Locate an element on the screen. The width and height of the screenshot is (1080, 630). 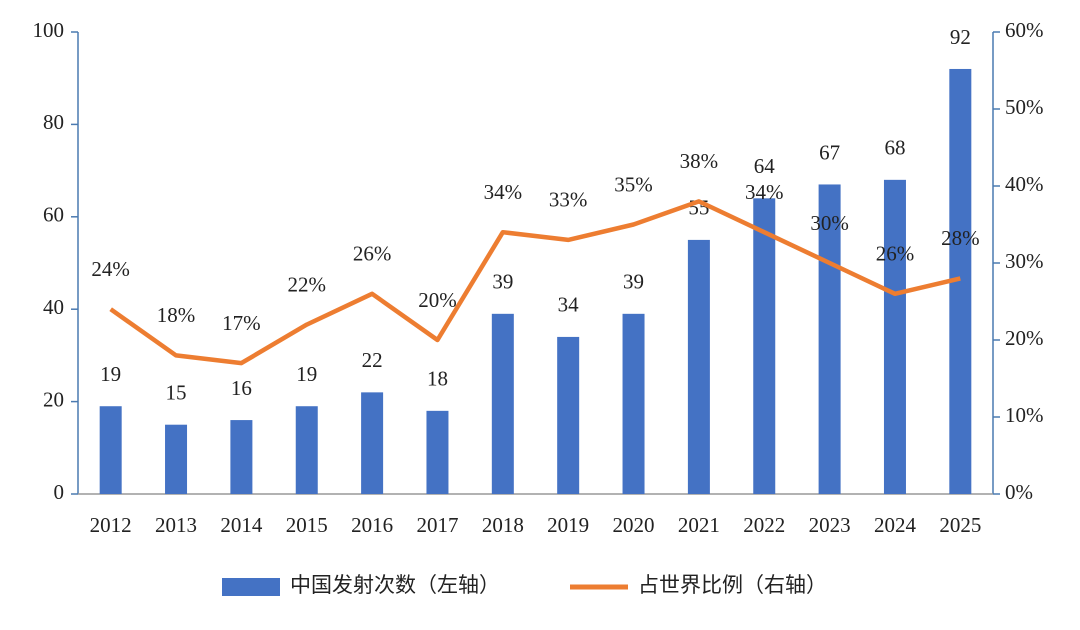
y2-tick-label: 0% is located at coordinates (1019, 492).